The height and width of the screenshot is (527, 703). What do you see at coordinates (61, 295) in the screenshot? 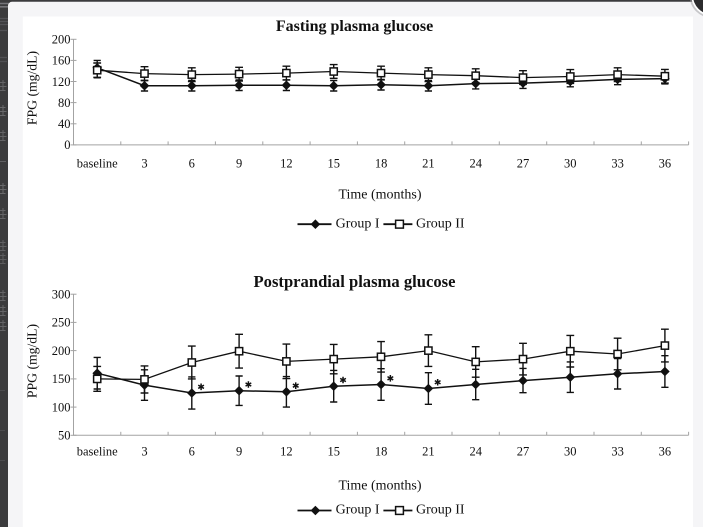
I see `svg-text: 300` at bounding box center [61, 295].